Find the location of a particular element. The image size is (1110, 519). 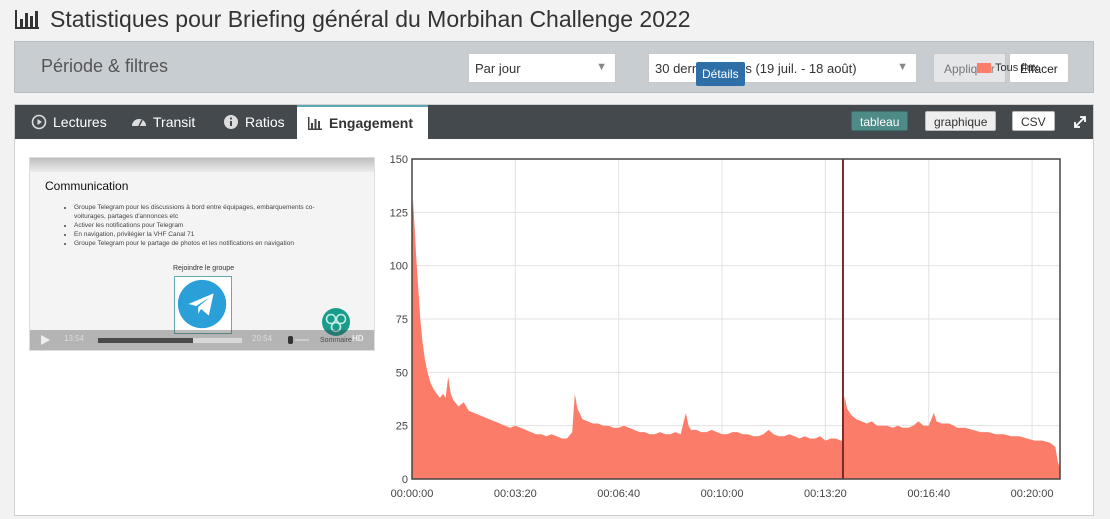

chart-legend: Tous flux is located at coordinates (1007, 68).